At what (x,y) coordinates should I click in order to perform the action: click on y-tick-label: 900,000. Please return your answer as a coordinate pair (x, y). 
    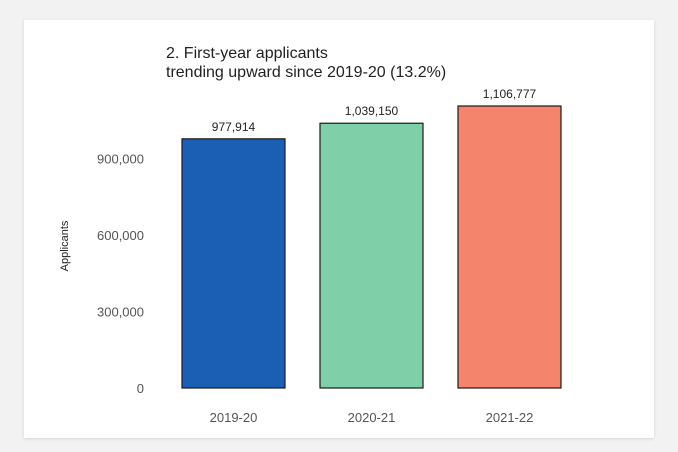
    Looking at the image, I should click on (120, 159).